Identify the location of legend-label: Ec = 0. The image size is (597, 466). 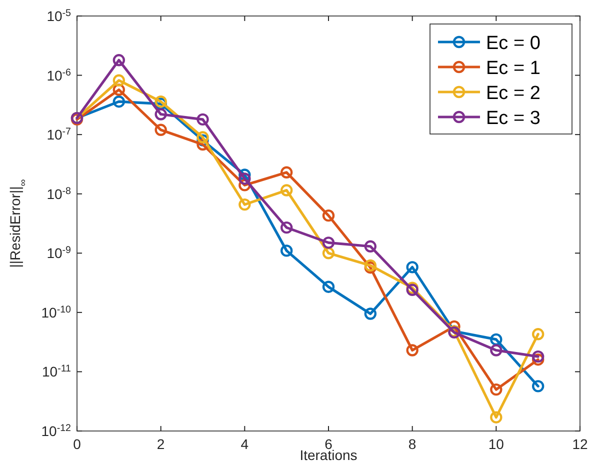
(513, 43).